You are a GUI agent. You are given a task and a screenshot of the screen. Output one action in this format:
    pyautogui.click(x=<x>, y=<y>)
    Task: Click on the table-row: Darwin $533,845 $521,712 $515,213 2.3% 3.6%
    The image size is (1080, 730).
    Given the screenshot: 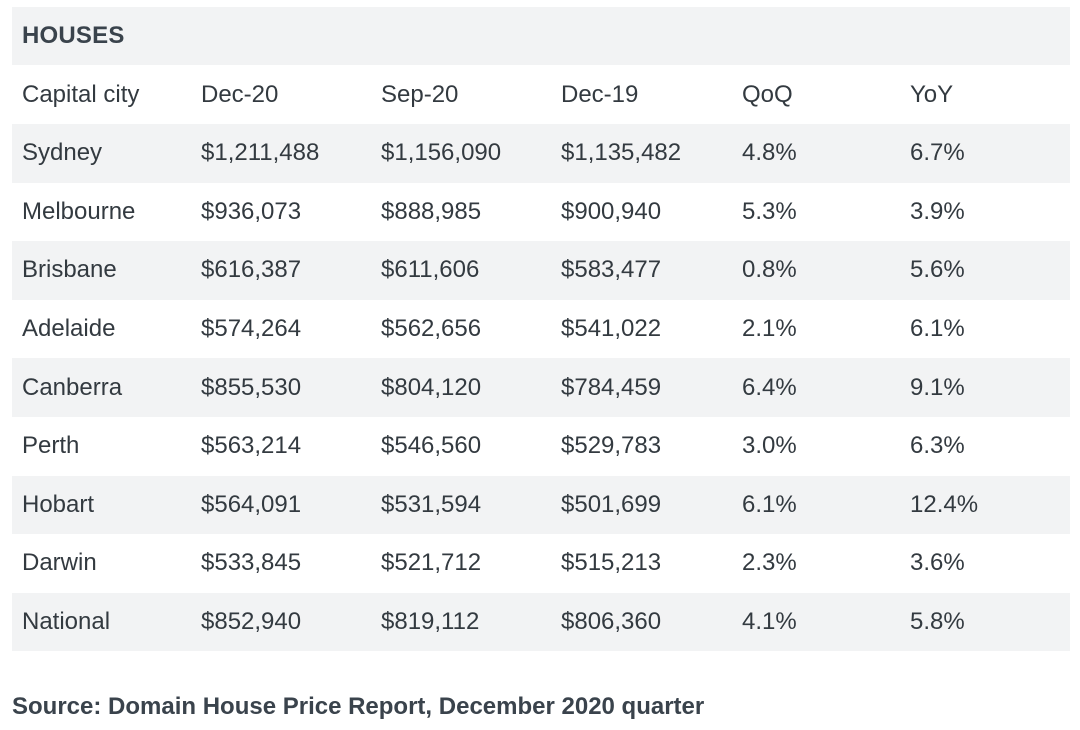 What is the action you would take?
    pyautogui.click(x=541, y=563)
    